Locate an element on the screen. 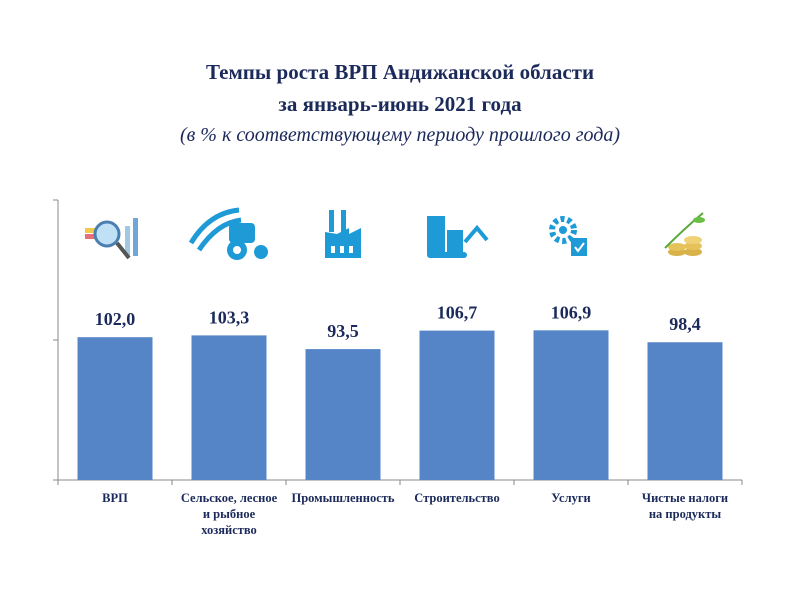  tractor-field-icon is located at coordinates (228, 233).